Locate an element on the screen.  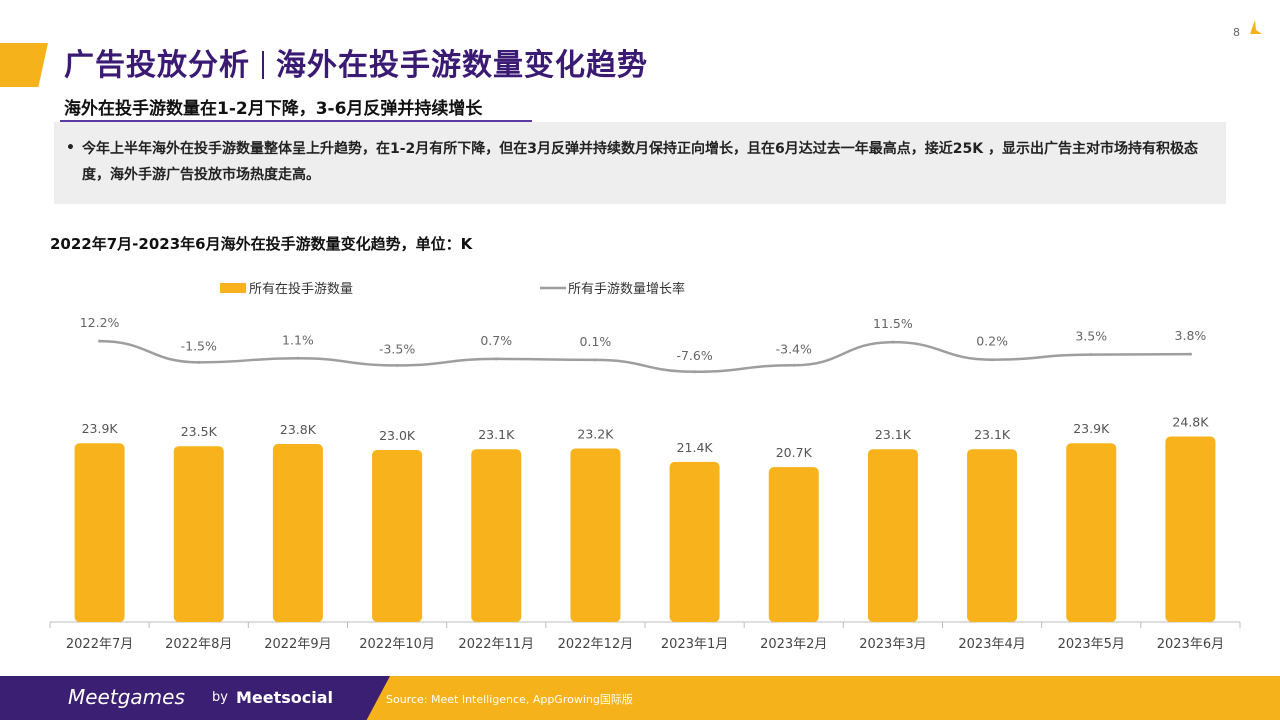
x-tick-label: 2023年6月 is located at coordinates (1190, 644).